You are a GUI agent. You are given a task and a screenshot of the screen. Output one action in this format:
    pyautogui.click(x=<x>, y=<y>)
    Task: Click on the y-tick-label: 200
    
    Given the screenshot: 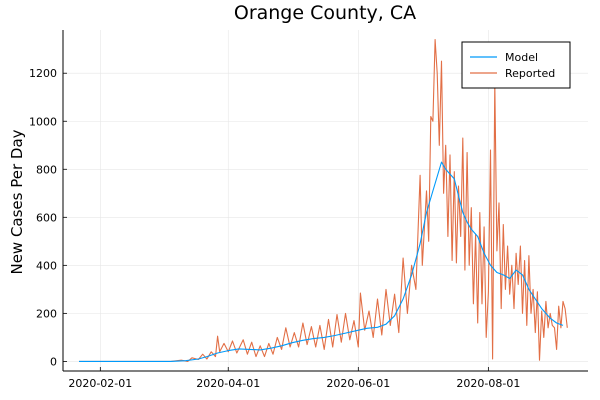 What is the action you would take?
    pyautogui.click(x=46, y=313)
    